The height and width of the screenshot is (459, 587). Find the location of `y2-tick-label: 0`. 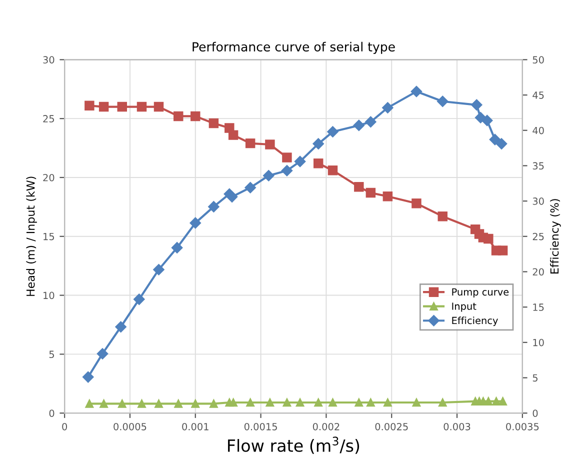

y2-tick-label: 0 is located at coordinates (535, 413).